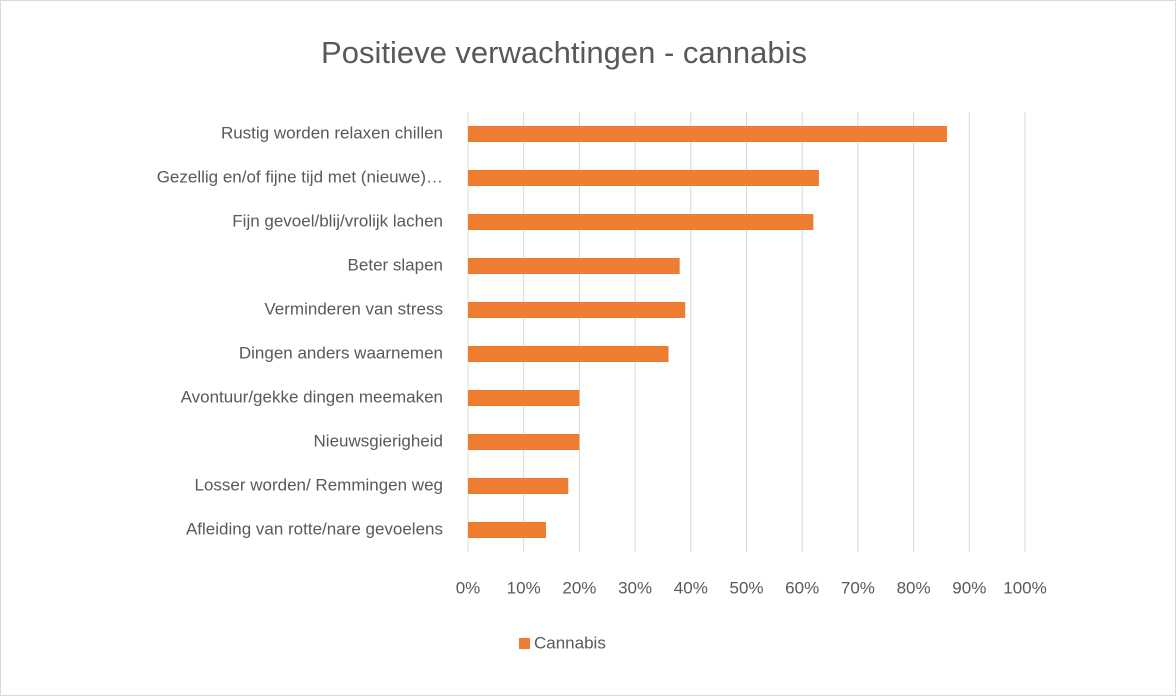  Describe the element at coordinates (524, 587) in the screenshot. I see `x-tick-label: 10%` at that location.